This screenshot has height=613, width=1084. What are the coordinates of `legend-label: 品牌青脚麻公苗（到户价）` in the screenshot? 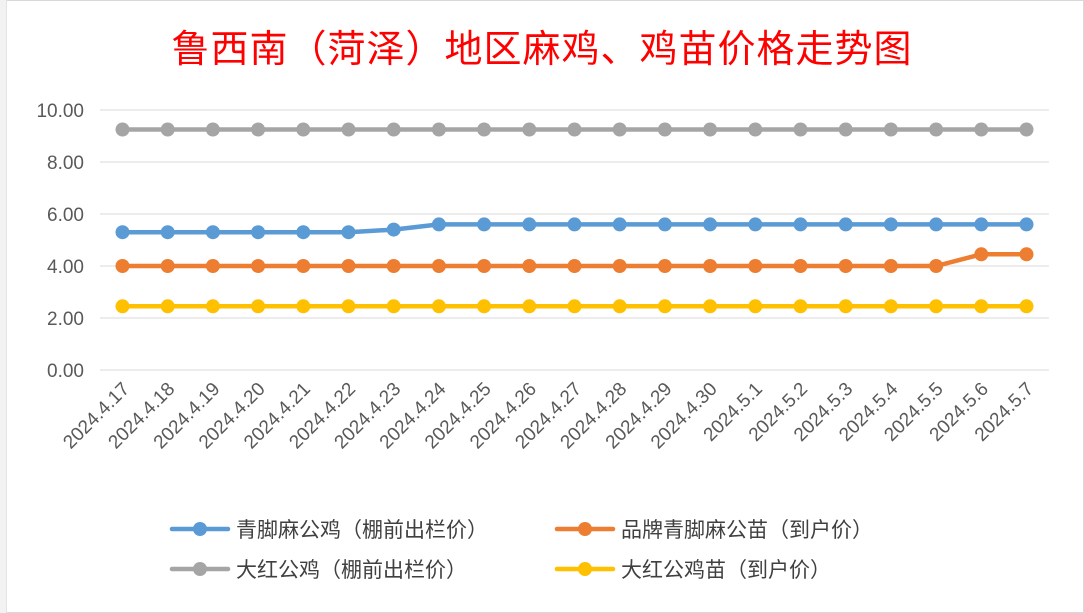 It's located at (747, 530).